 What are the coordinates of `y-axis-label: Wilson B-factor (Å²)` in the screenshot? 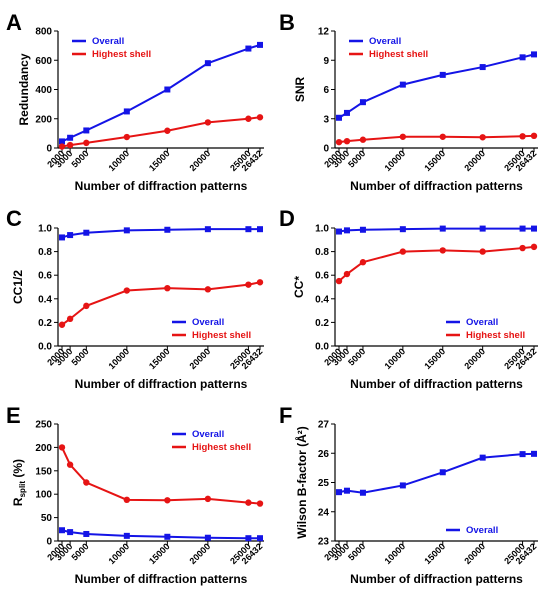 It's located at (301, 482).